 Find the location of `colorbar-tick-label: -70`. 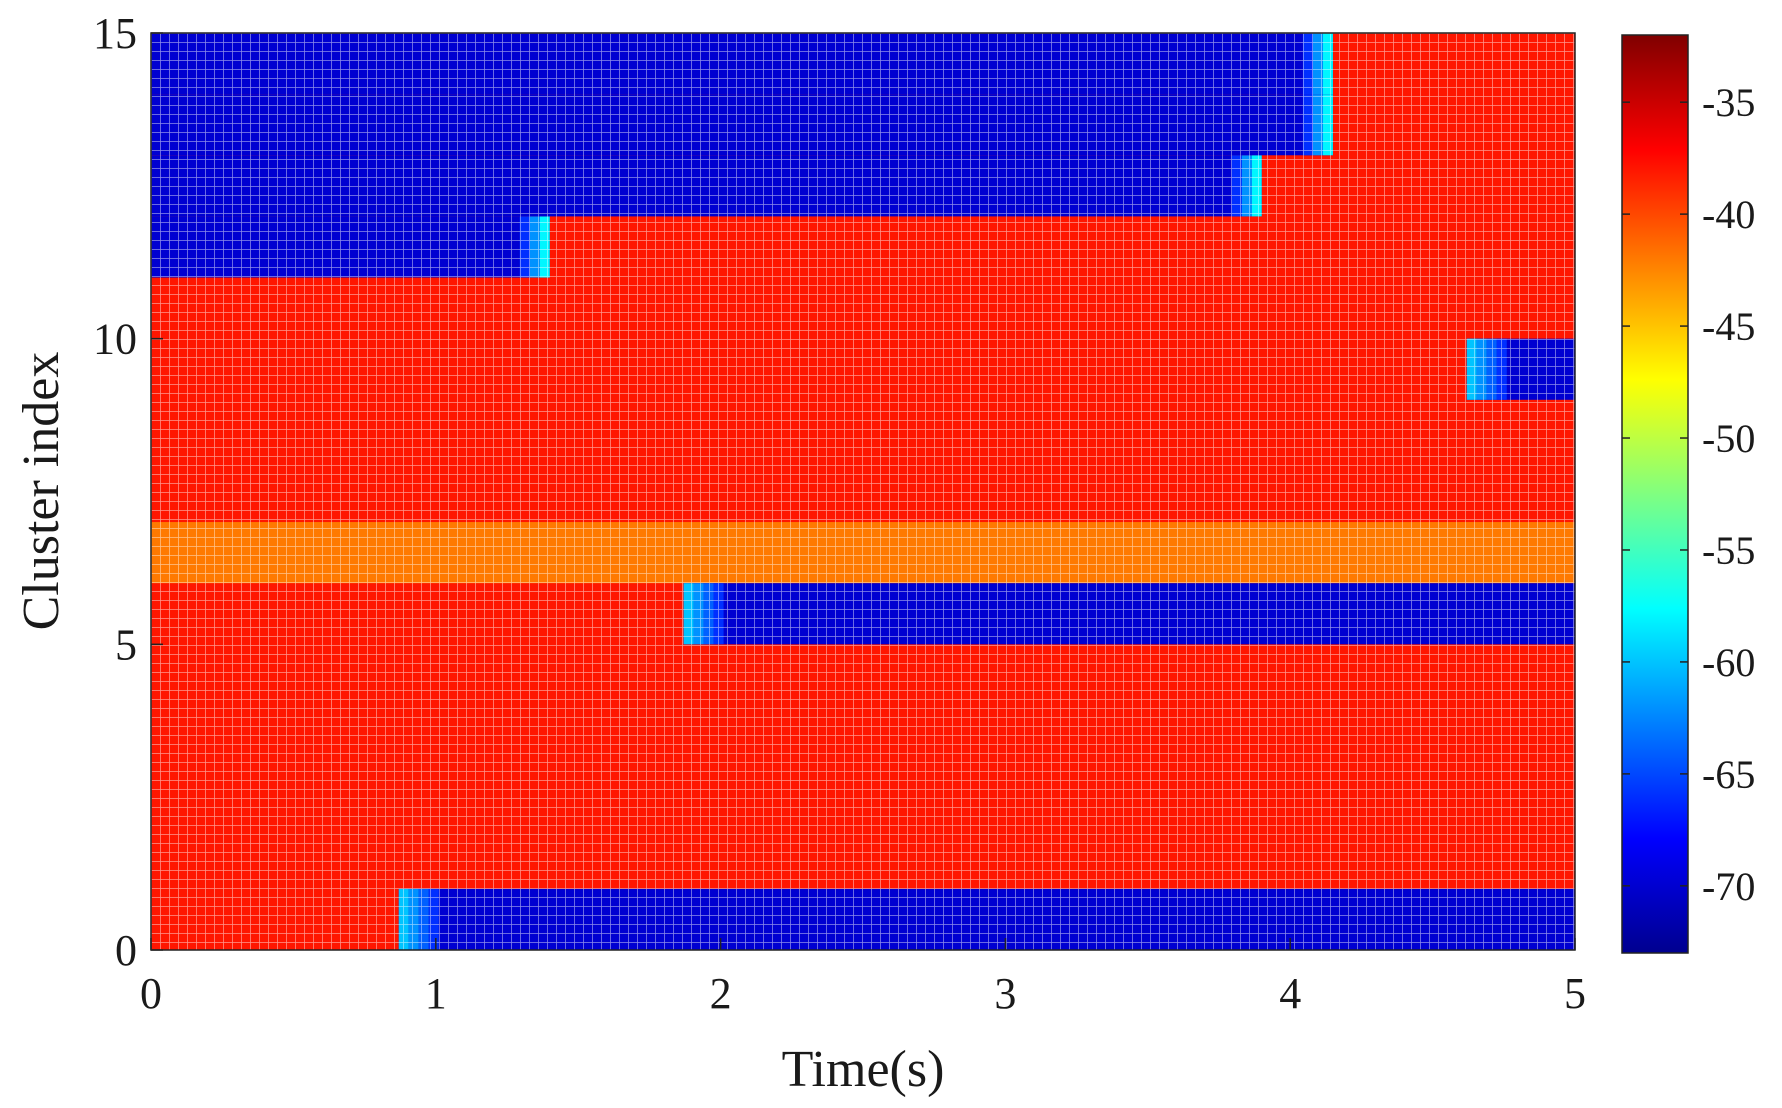

colorbar-tick-label: -70 is located at coordinates (1728, 886).